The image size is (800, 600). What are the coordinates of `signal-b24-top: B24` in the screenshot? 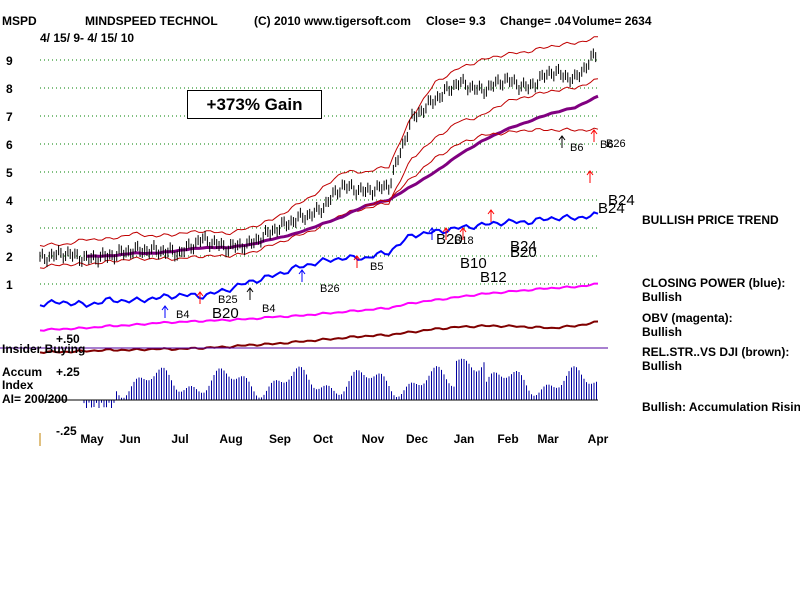 It's located at (611, 208).